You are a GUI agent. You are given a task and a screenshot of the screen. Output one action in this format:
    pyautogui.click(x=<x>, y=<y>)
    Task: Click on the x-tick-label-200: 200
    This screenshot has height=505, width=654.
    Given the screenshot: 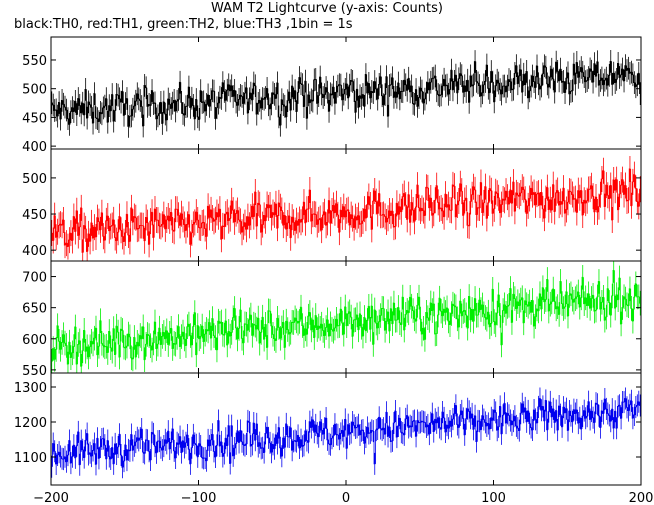 What is the action you would take?
    pyautogui.click(x=641, y=498)
    